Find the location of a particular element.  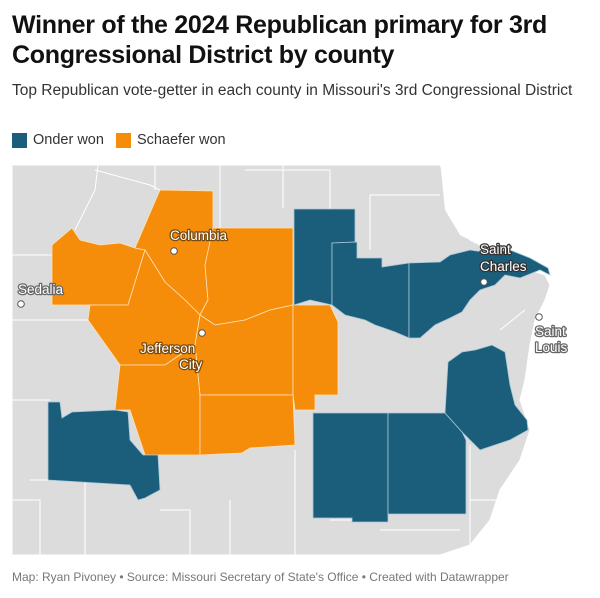

legend-item-onder: Onder won is located at coordinates (58, 140).